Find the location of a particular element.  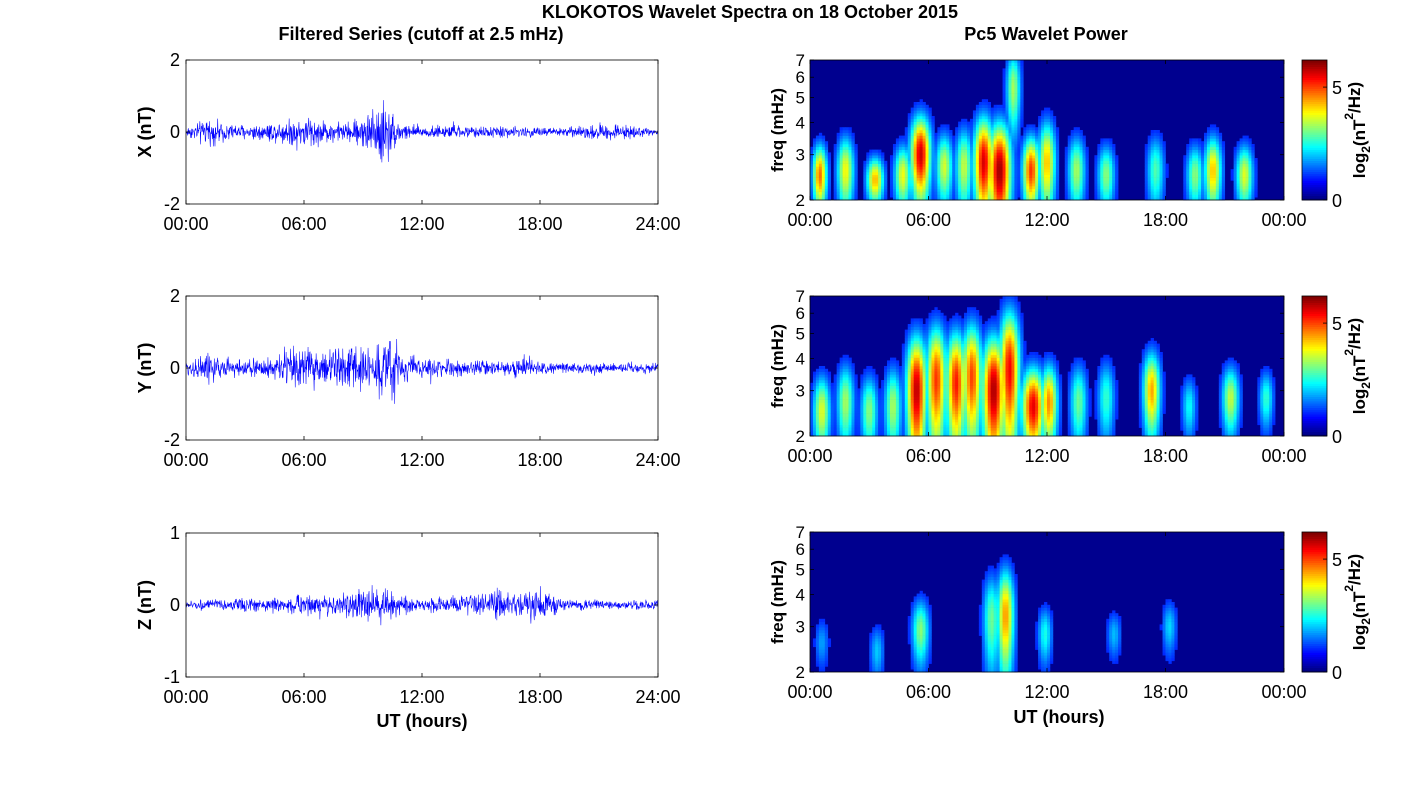

y-axis-label-x: X (nT) is located at coordinates (145, 132).